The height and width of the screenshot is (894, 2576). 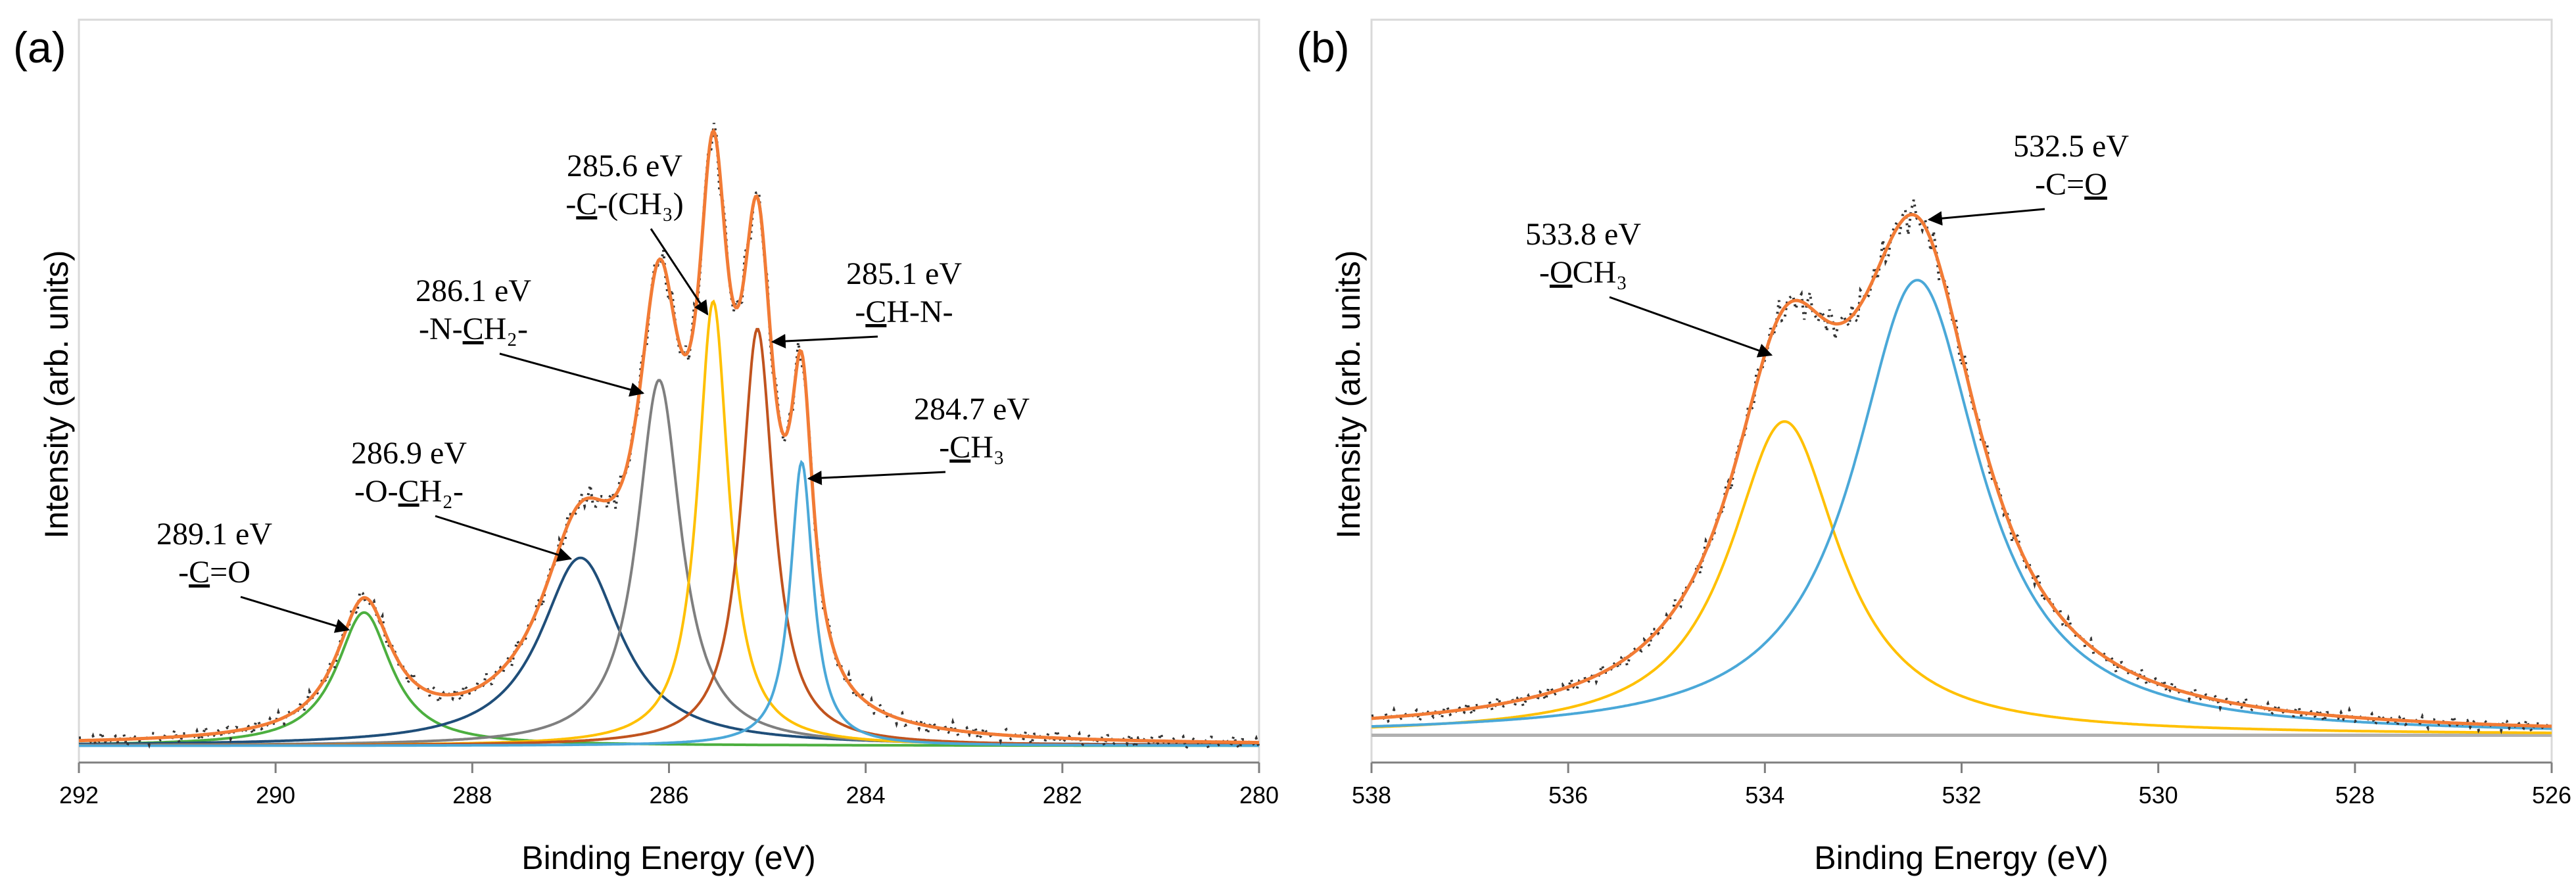 What do you see at coordinates (624, 205) in the screenshot?
I see `annotation-group: -C-(CH₃)` at bounding box center [624, 205].